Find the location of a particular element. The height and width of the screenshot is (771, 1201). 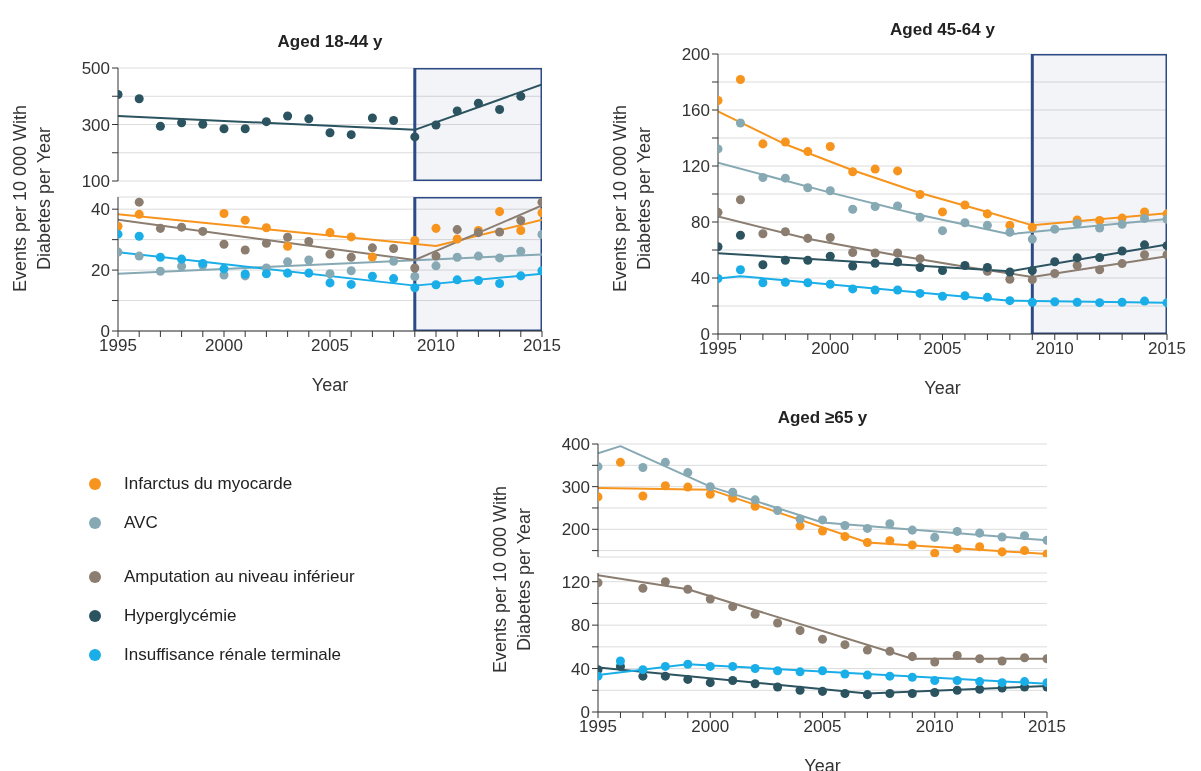

x-tick-label: 2010 is located at coordinates (436, 346).